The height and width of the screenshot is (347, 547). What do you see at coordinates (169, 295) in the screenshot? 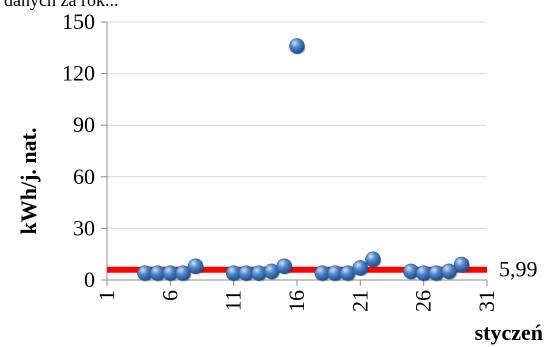
I see `x-tick-label: 6` at bounding box center [169, 295].